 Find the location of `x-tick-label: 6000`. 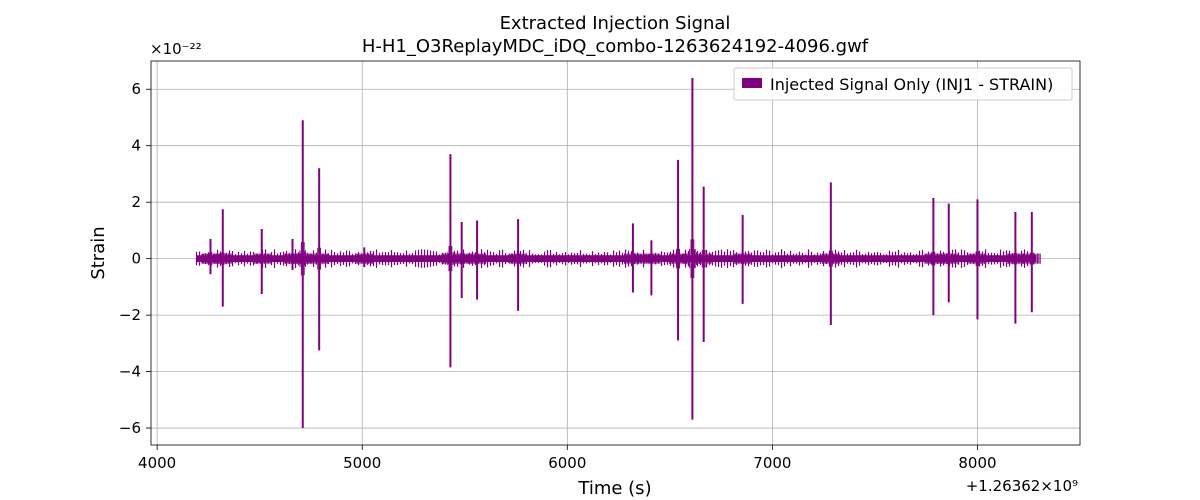

x-tick-label: 6000 is located at coordinates (567, 463).